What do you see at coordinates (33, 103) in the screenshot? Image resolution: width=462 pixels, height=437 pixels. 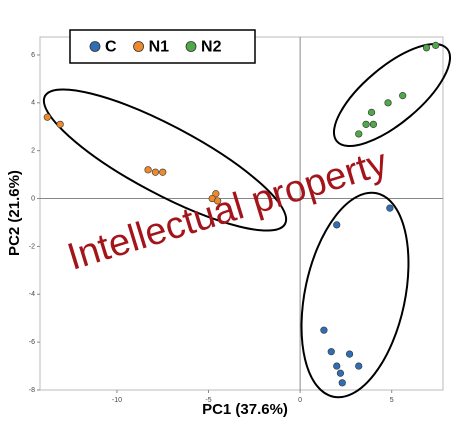 I see `y-tick-label: 4` at bounding box center [33, 103].